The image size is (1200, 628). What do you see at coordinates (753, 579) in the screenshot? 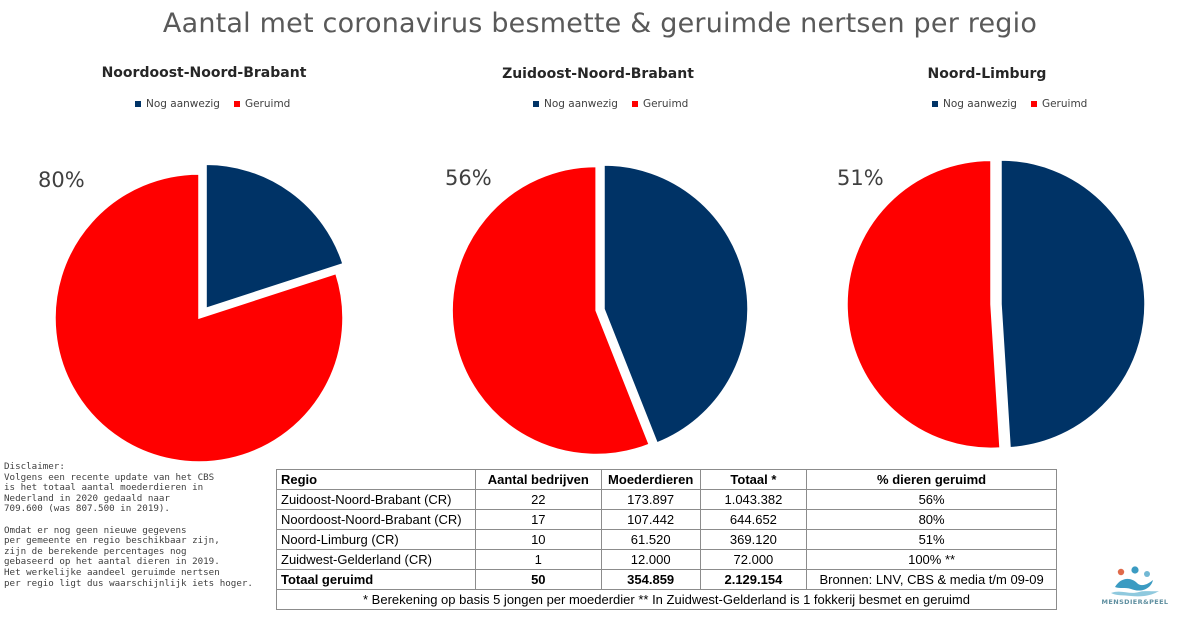
I see `table-cell: 2.129.154` at bounding box center [753, 579].